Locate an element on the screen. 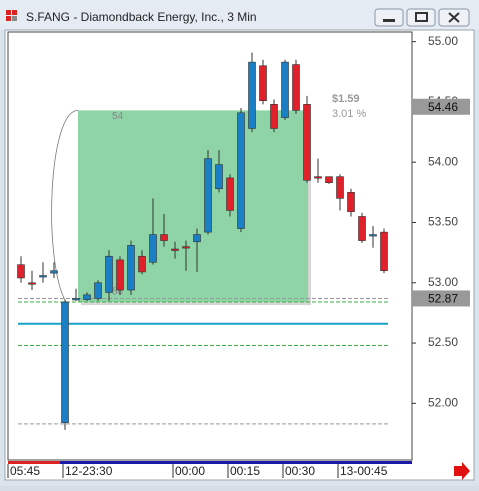 This screenshot has height=491, width=479. minimize-icon is located at coordinates (389, 20).